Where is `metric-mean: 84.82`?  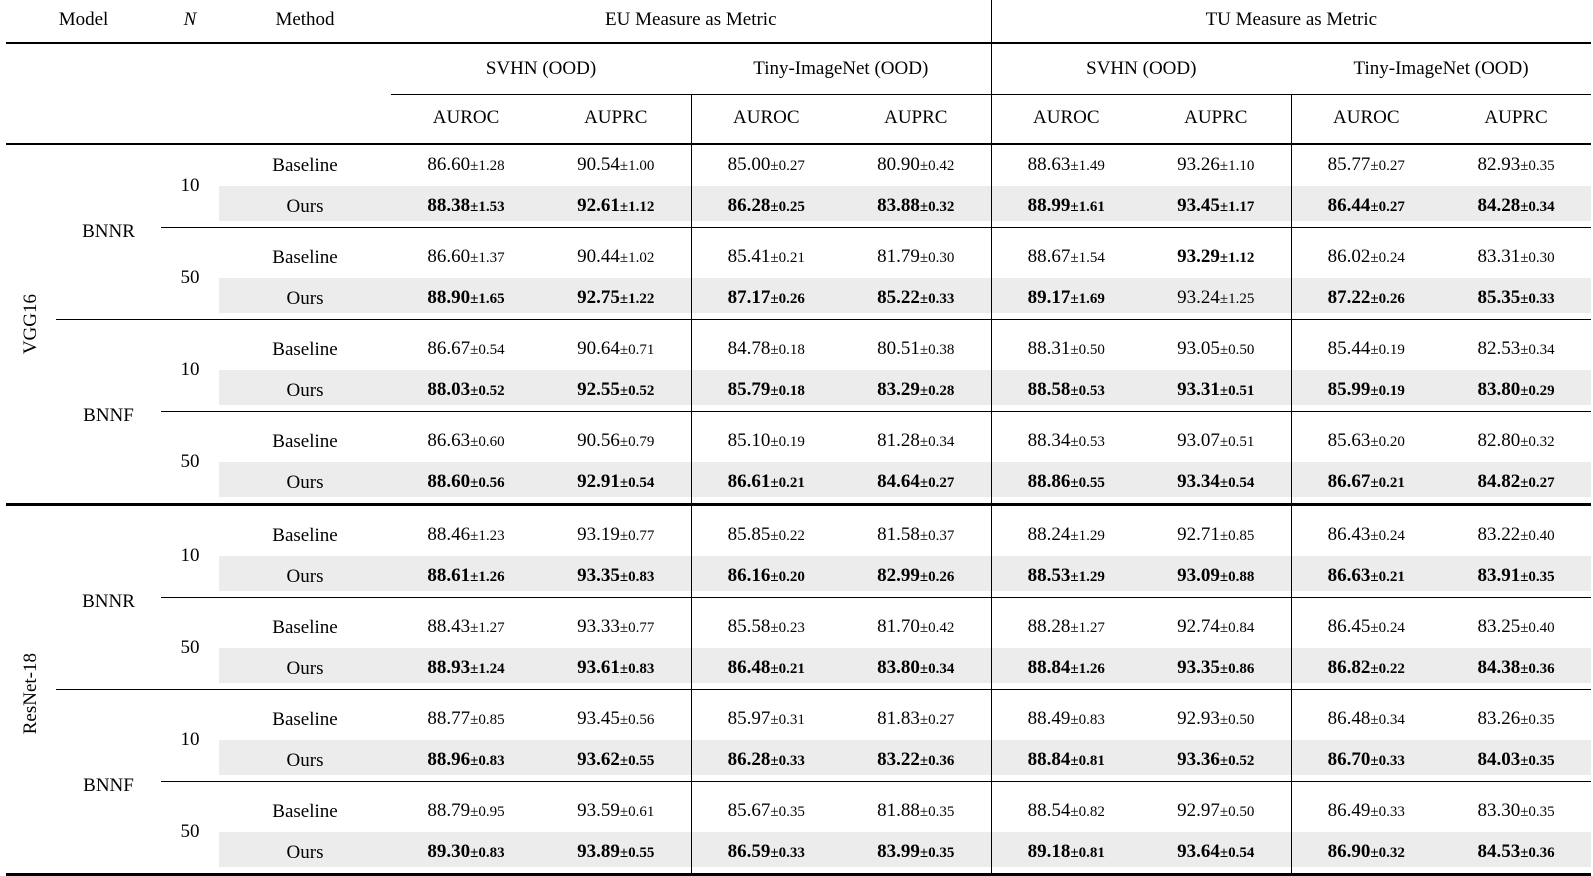
metric-mean: 84.82 is located at coordinates (1499, 481).